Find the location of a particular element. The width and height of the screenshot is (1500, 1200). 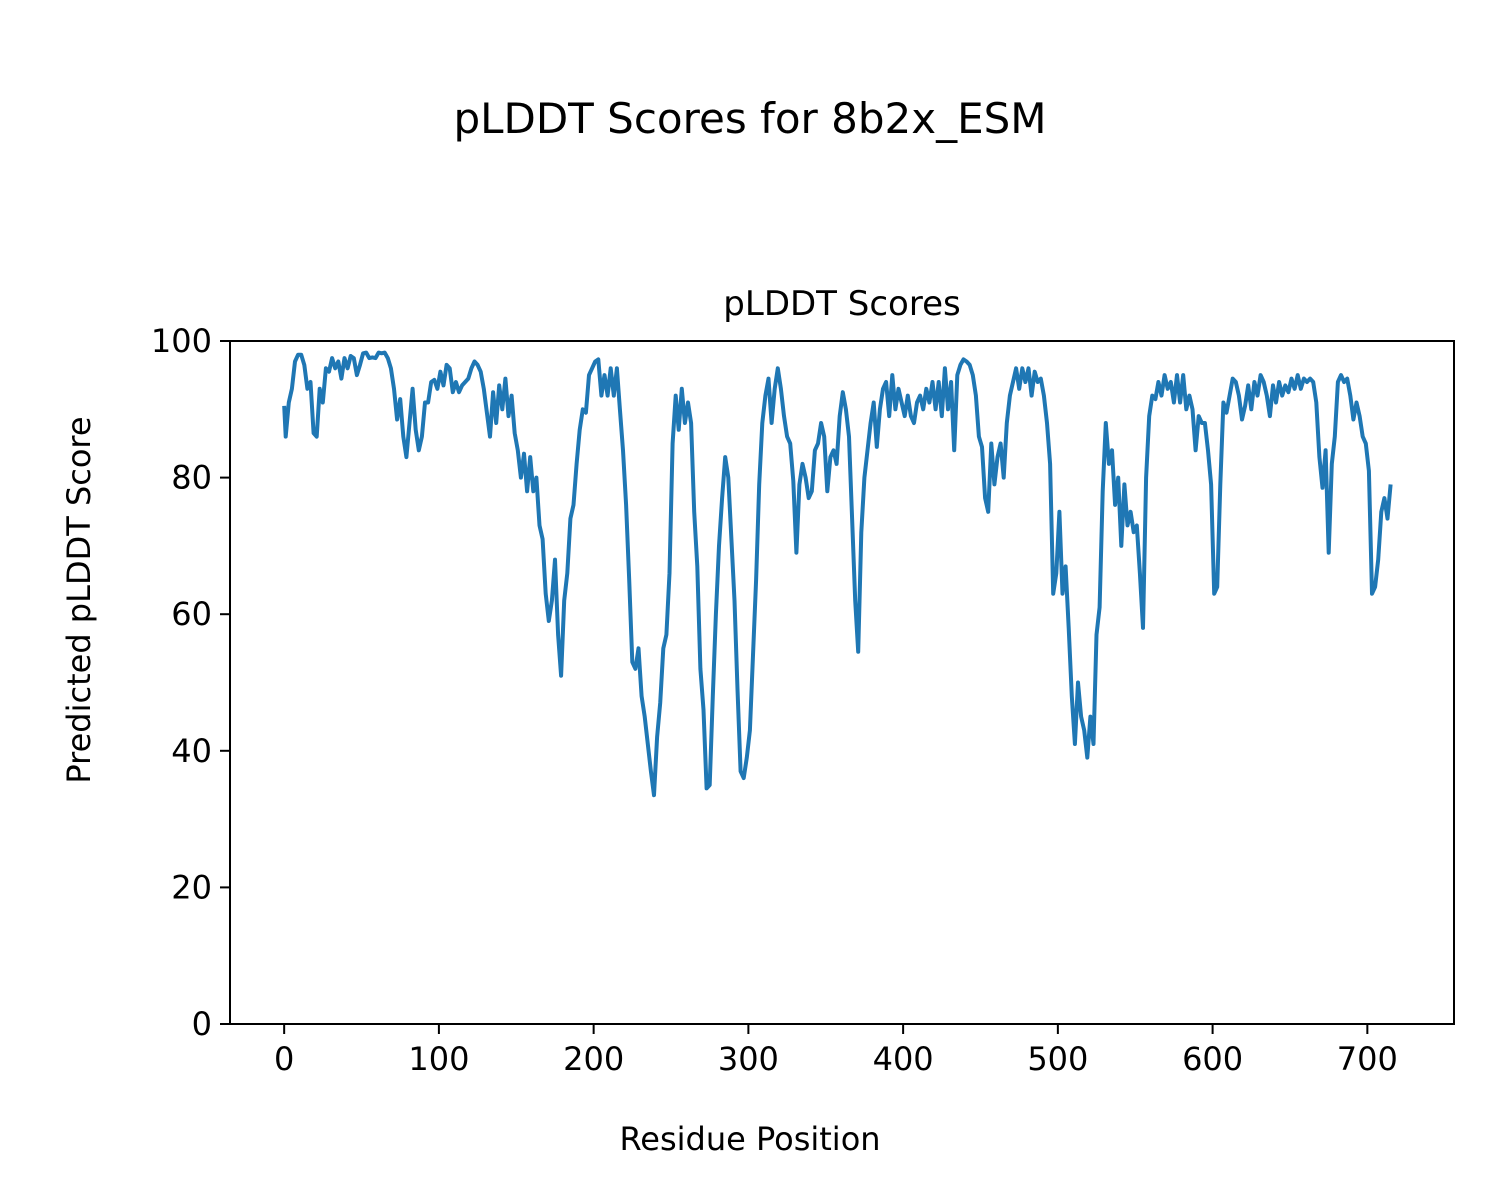

x-tick-label: 100 is located at coordinates (438, 1059).